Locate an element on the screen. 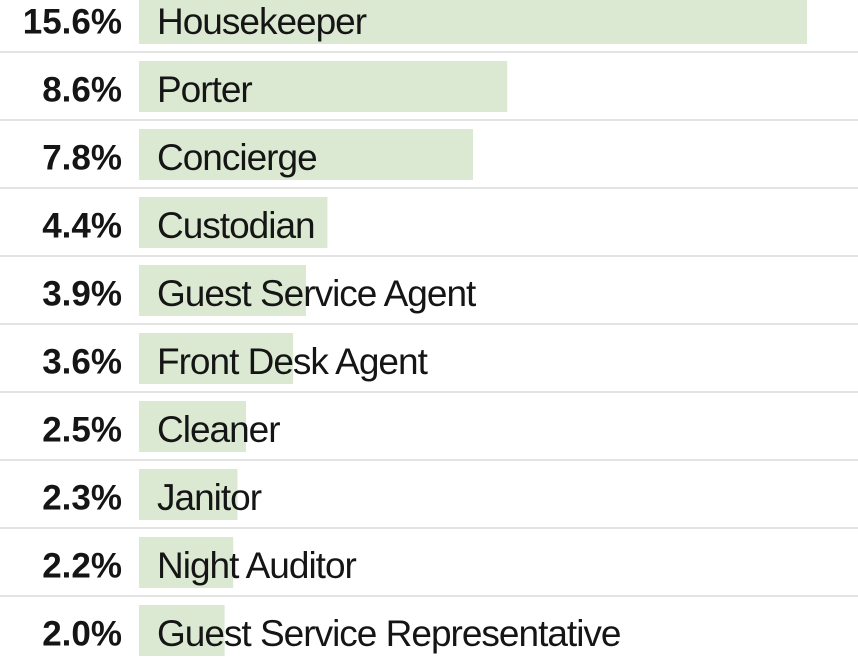 This screenshot has width=858, height=663. value-label: 3.9% is located at coordinates (82, 293).